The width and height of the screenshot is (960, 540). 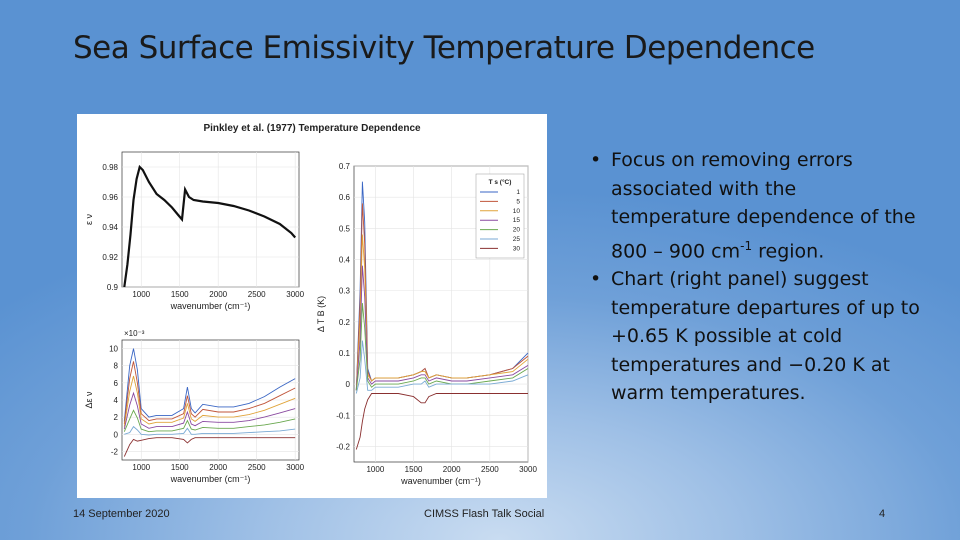 What do you see at coordinates (321, 314) in the screenshot?
I see `delta-brightness-temperature-ylabel: Δ T B (K)` at bounding box center [321, 314].